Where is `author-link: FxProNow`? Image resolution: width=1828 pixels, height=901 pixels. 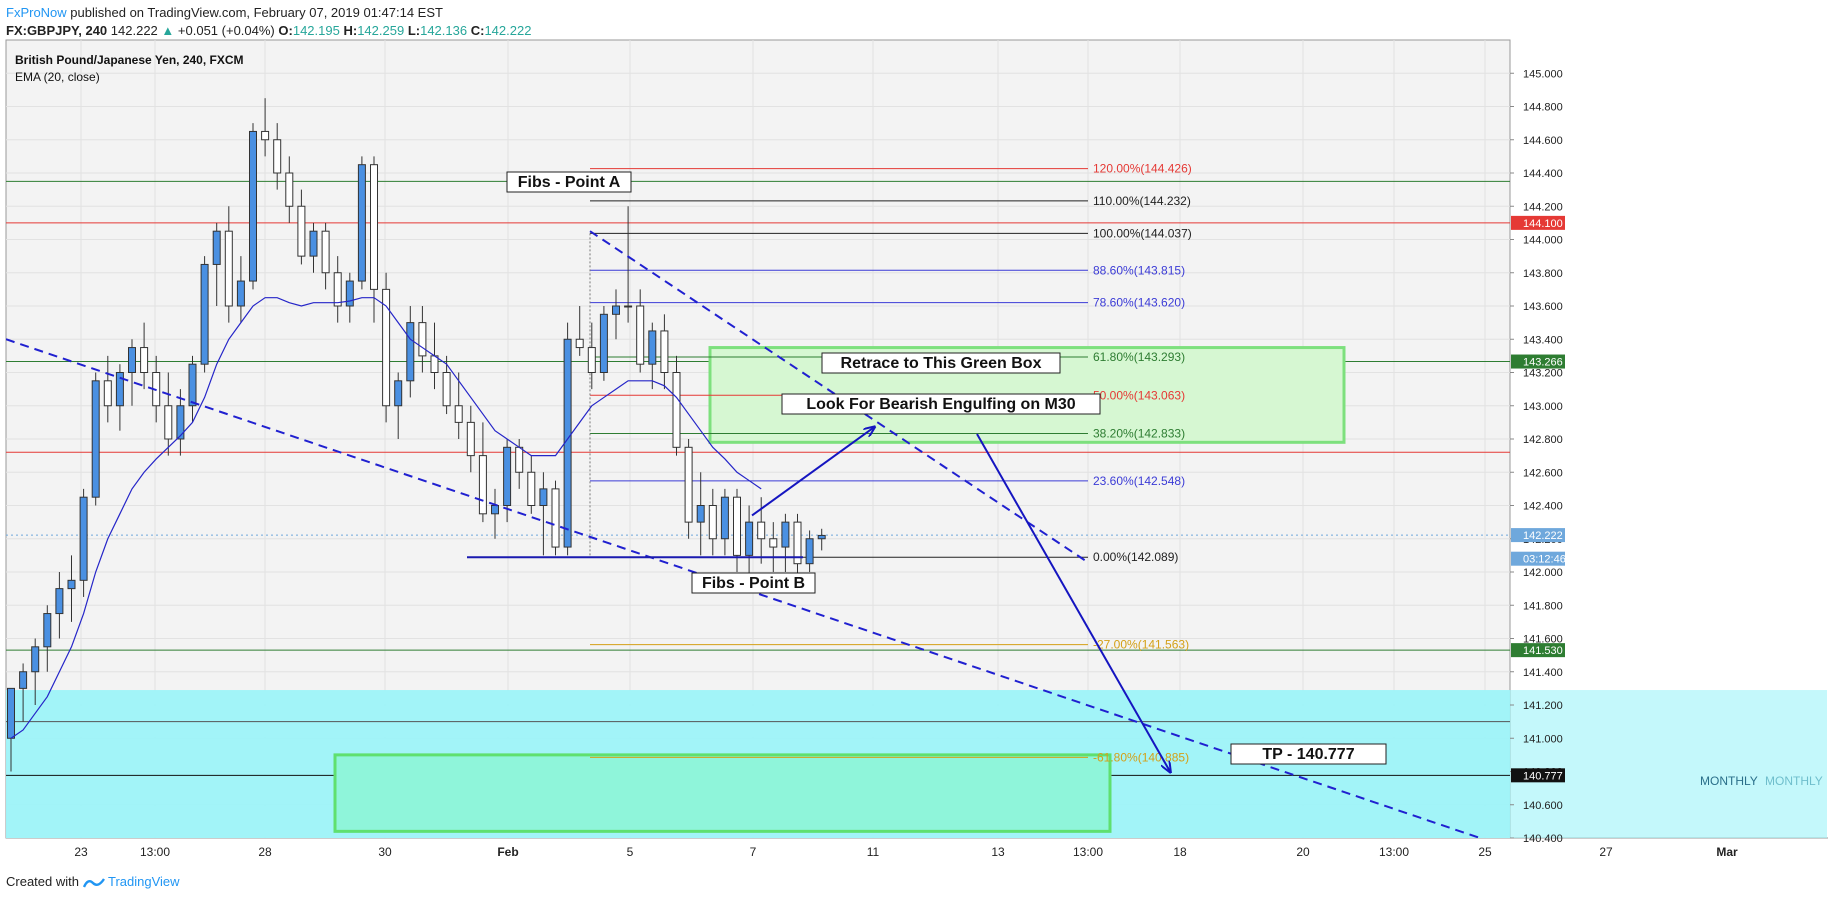 author-link: FxProNow is located at coordinates (36, 12).